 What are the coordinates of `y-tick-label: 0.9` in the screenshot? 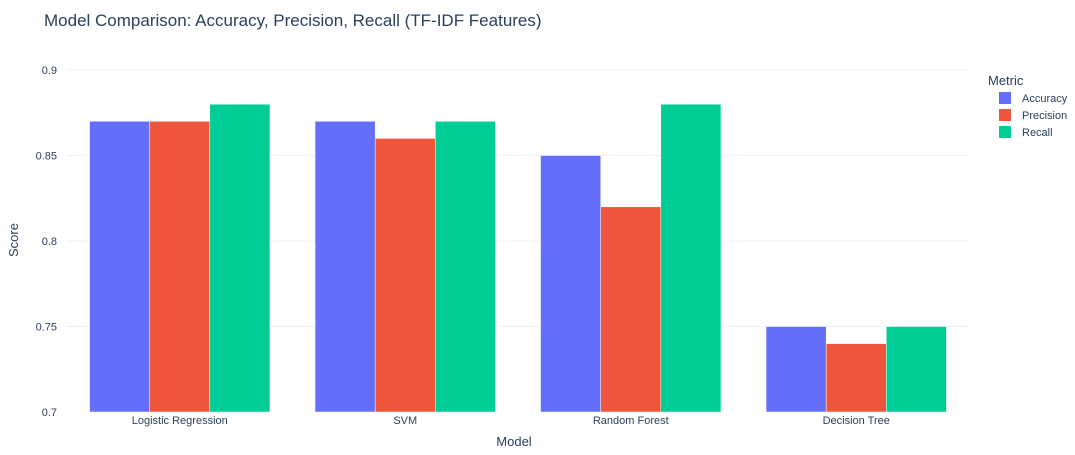 It's located at (49, 71).